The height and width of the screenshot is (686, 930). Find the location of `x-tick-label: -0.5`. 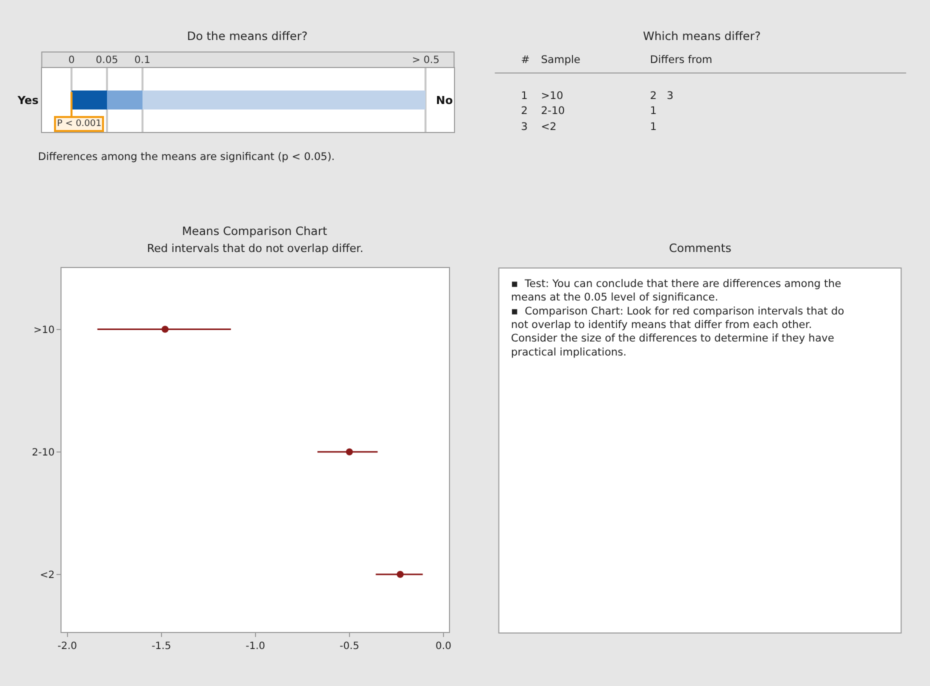

x-tick-label: -0.5 is located at coordinates (350, 646).